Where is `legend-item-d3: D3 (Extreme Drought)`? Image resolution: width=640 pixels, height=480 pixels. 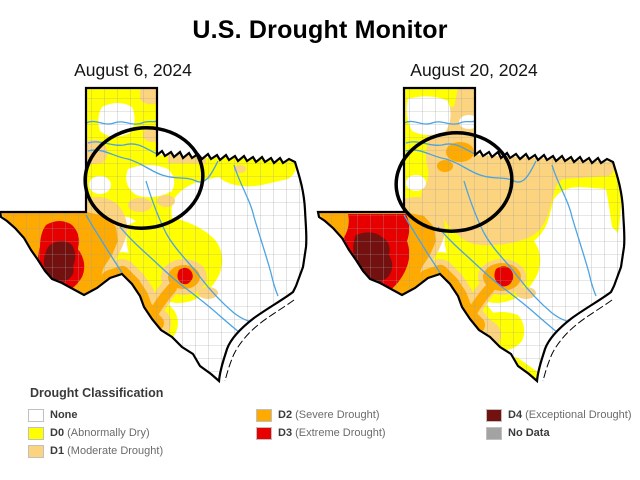 legend-item-d3: D3 (Extreme Drought) is located at coordinates (321, 433).